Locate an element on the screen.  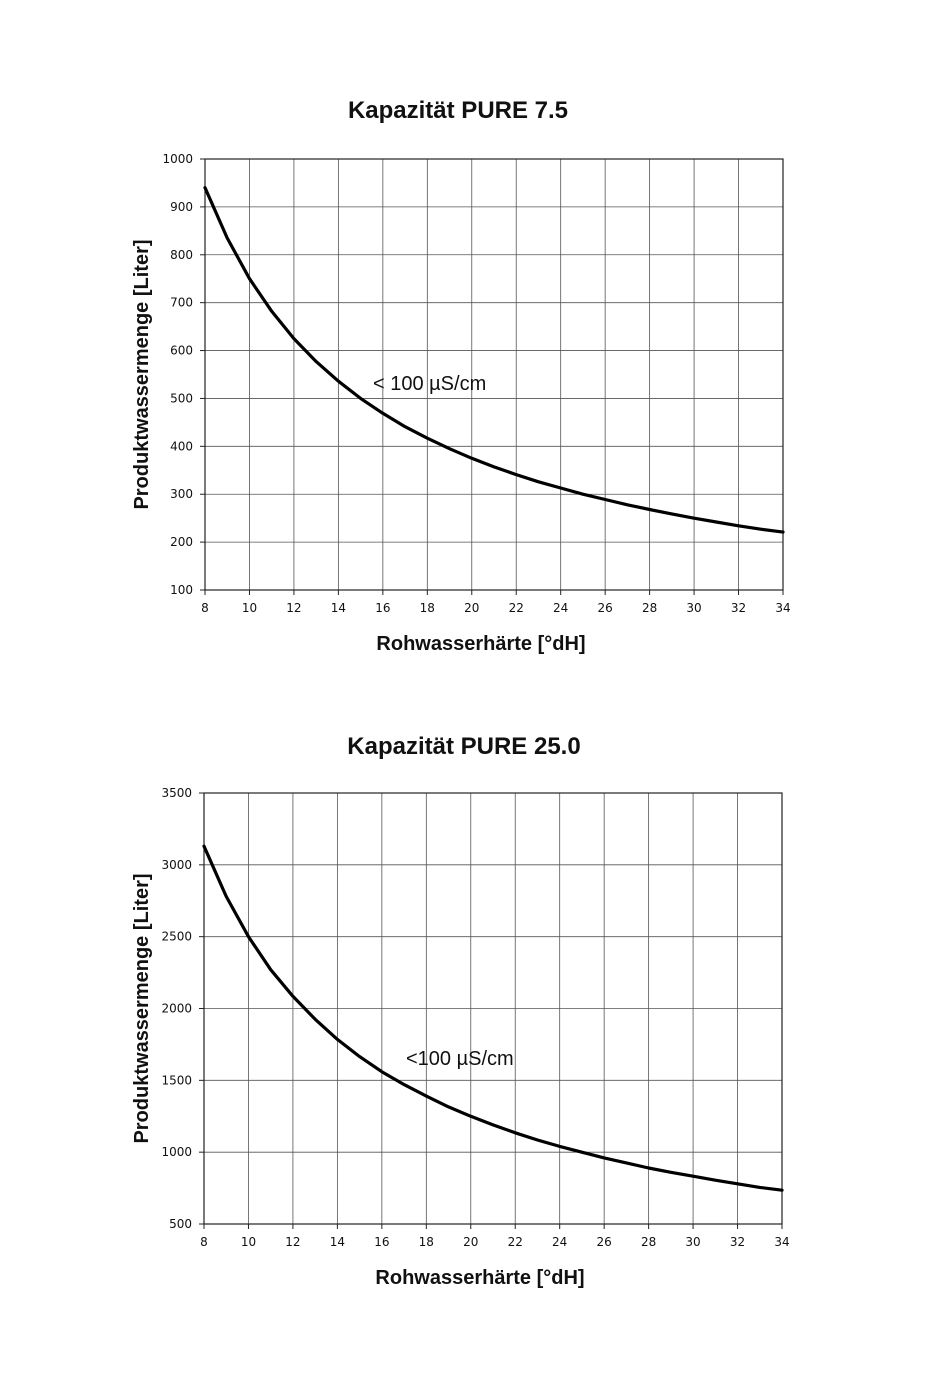
y-tick-label: 1500 is located at coordinates (176, 1080).